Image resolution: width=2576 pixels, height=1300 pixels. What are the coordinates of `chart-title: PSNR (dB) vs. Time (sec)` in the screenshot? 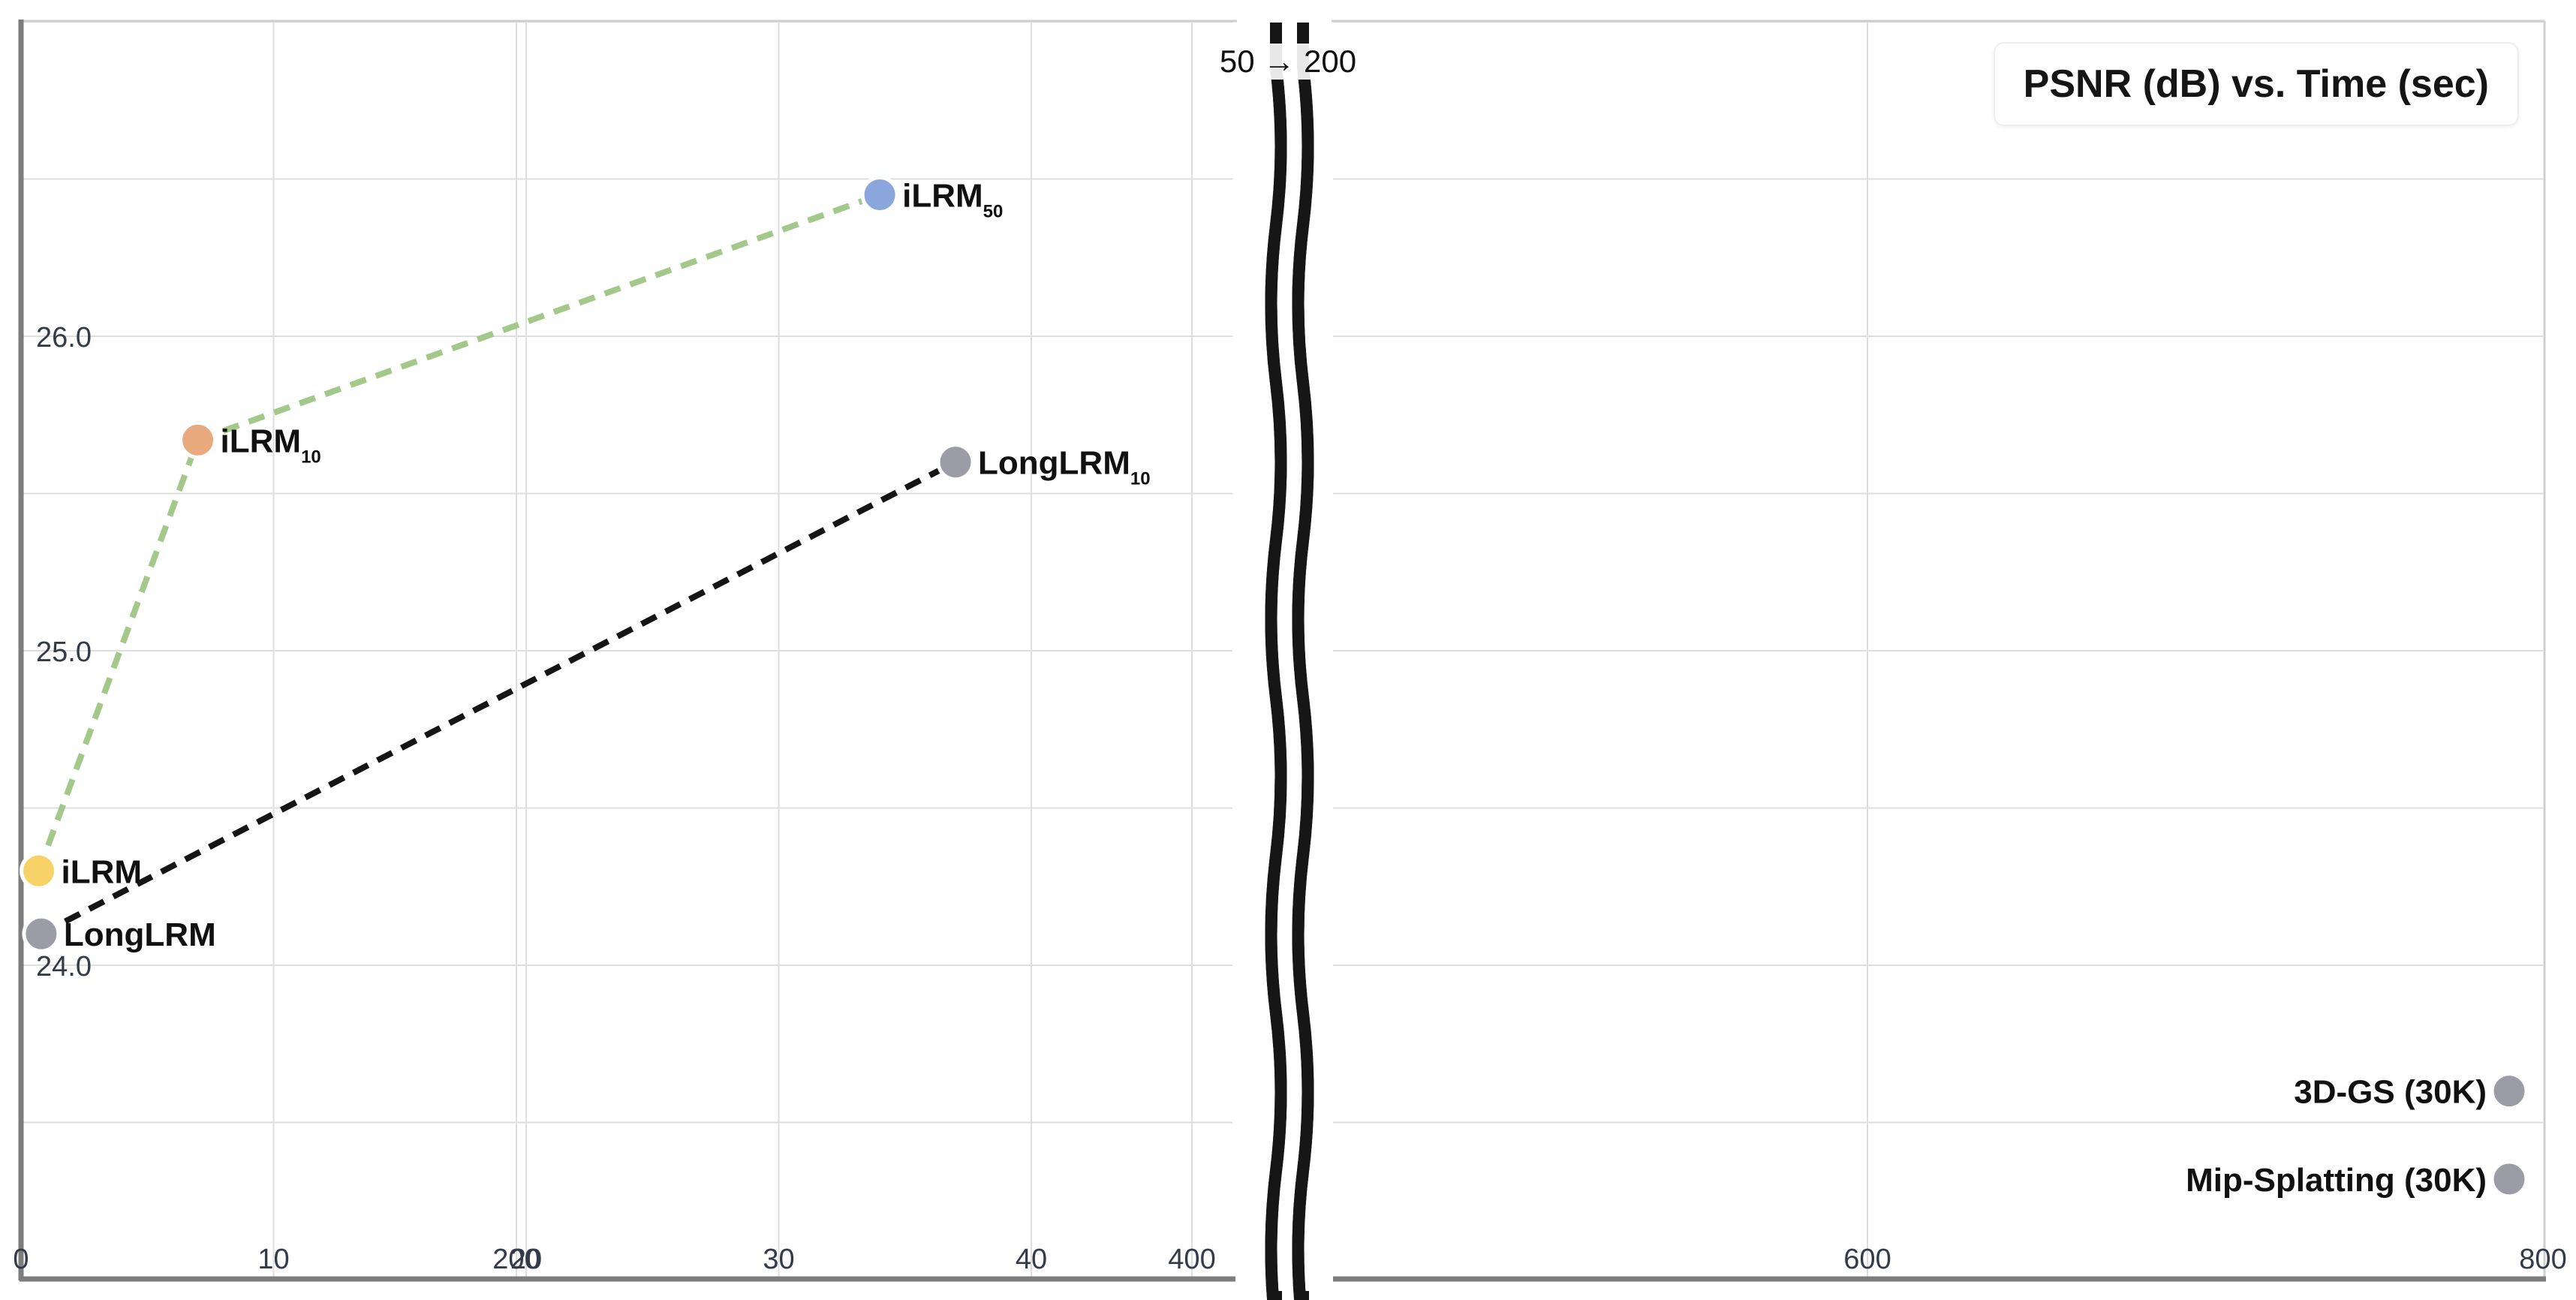 It's located at (2256, 84).